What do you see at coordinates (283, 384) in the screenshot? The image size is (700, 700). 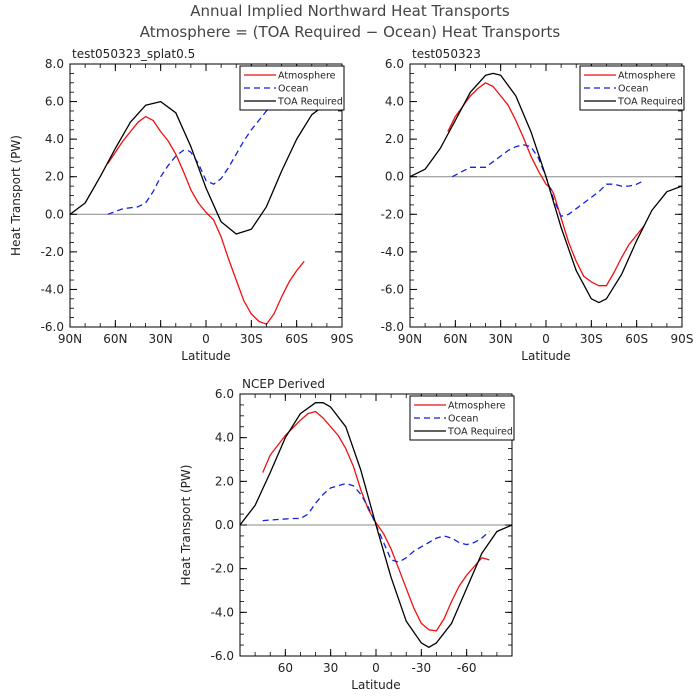 I see `panel-title: NCEP Derived` at bounding box center [283, 384].